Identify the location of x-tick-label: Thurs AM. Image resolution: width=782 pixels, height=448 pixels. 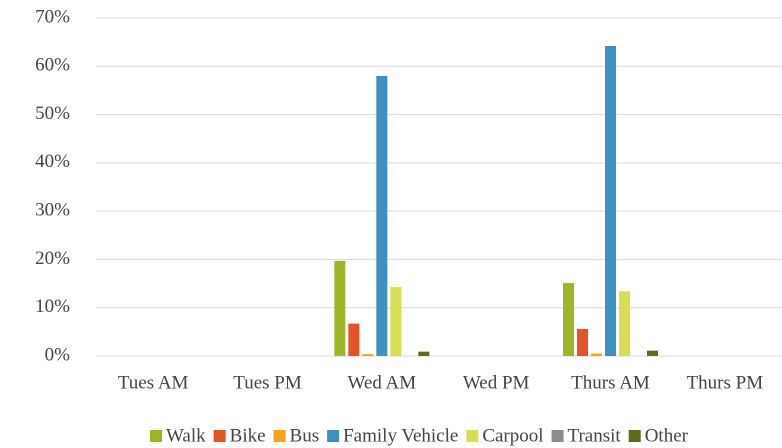
(610, 382).